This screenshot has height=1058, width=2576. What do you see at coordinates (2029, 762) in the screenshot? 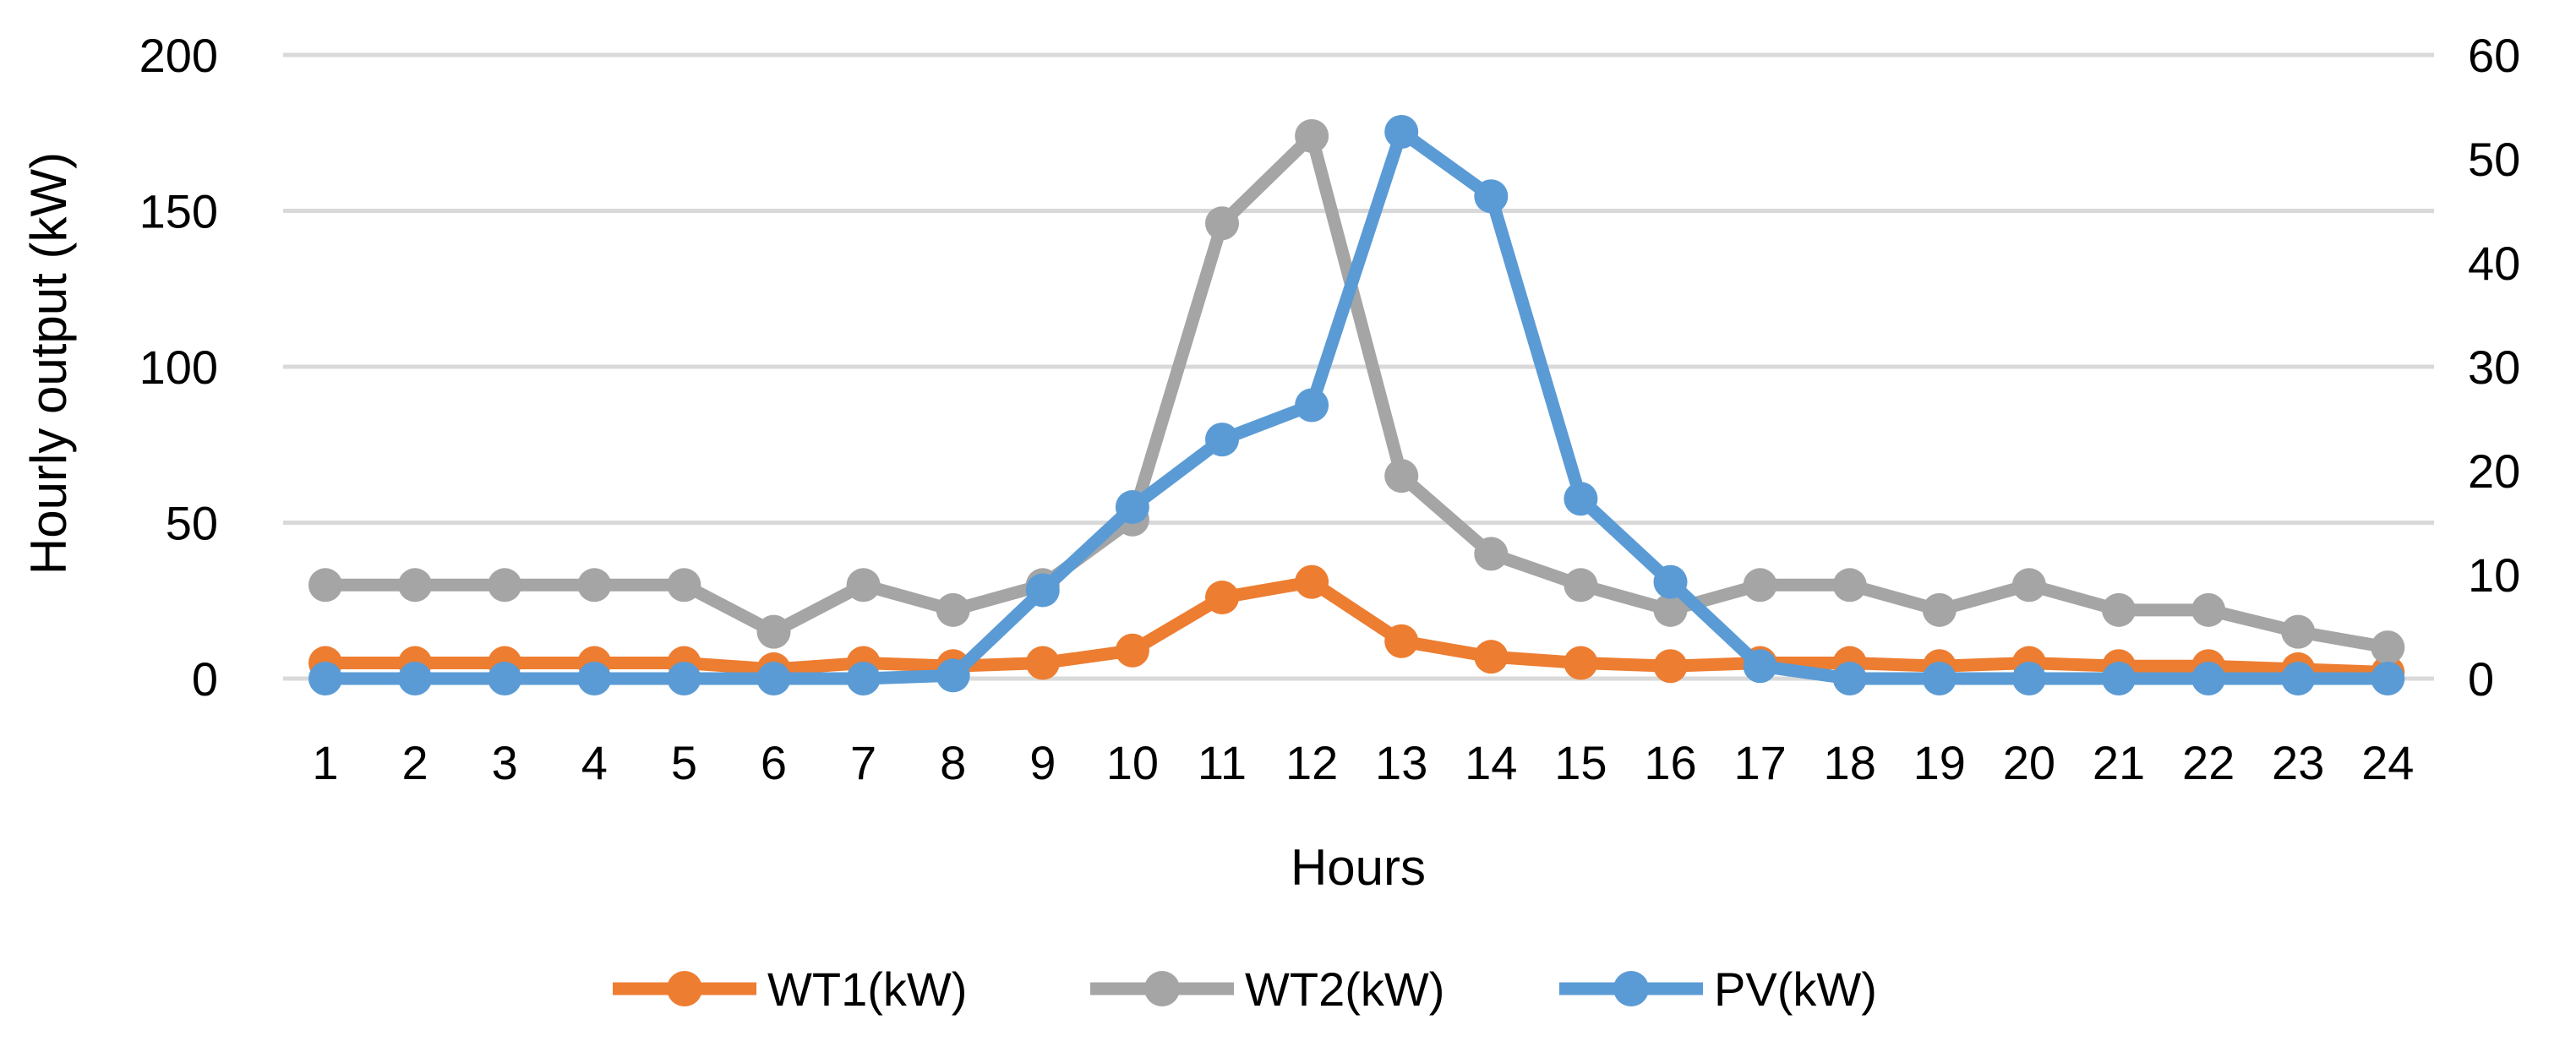
I see `x-tick-label: 20` at bounding box center [2029, 762].